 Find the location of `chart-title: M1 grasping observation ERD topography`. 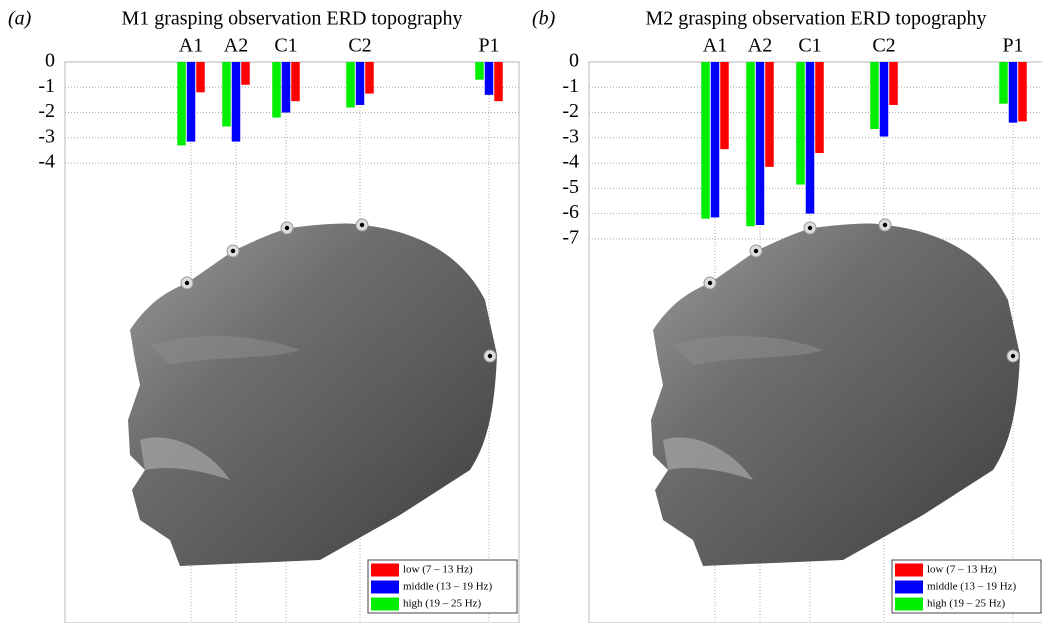

chart-title: M1 grasping observation ERD topography is located at coordinates (291, 19).